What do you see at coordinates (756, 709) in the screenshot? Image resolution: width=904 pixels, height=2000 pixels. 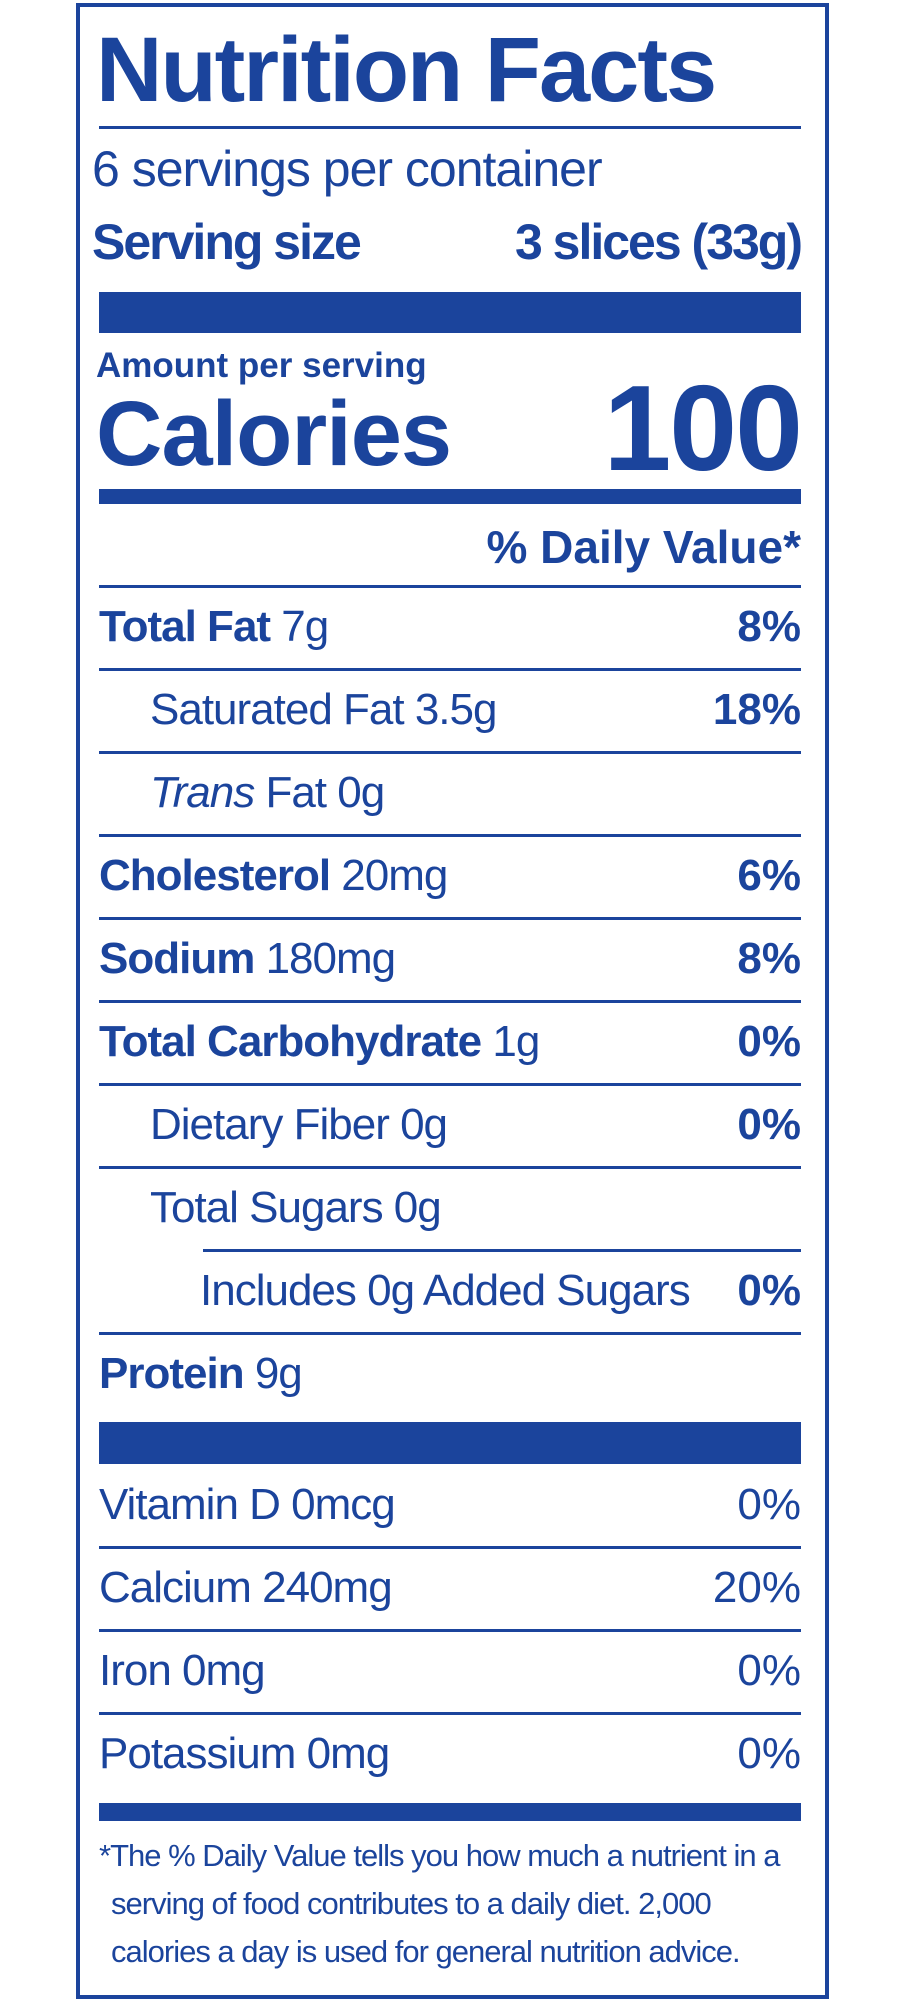 I see `nutrient-dv: 18%` at bounding box center [756, 709].